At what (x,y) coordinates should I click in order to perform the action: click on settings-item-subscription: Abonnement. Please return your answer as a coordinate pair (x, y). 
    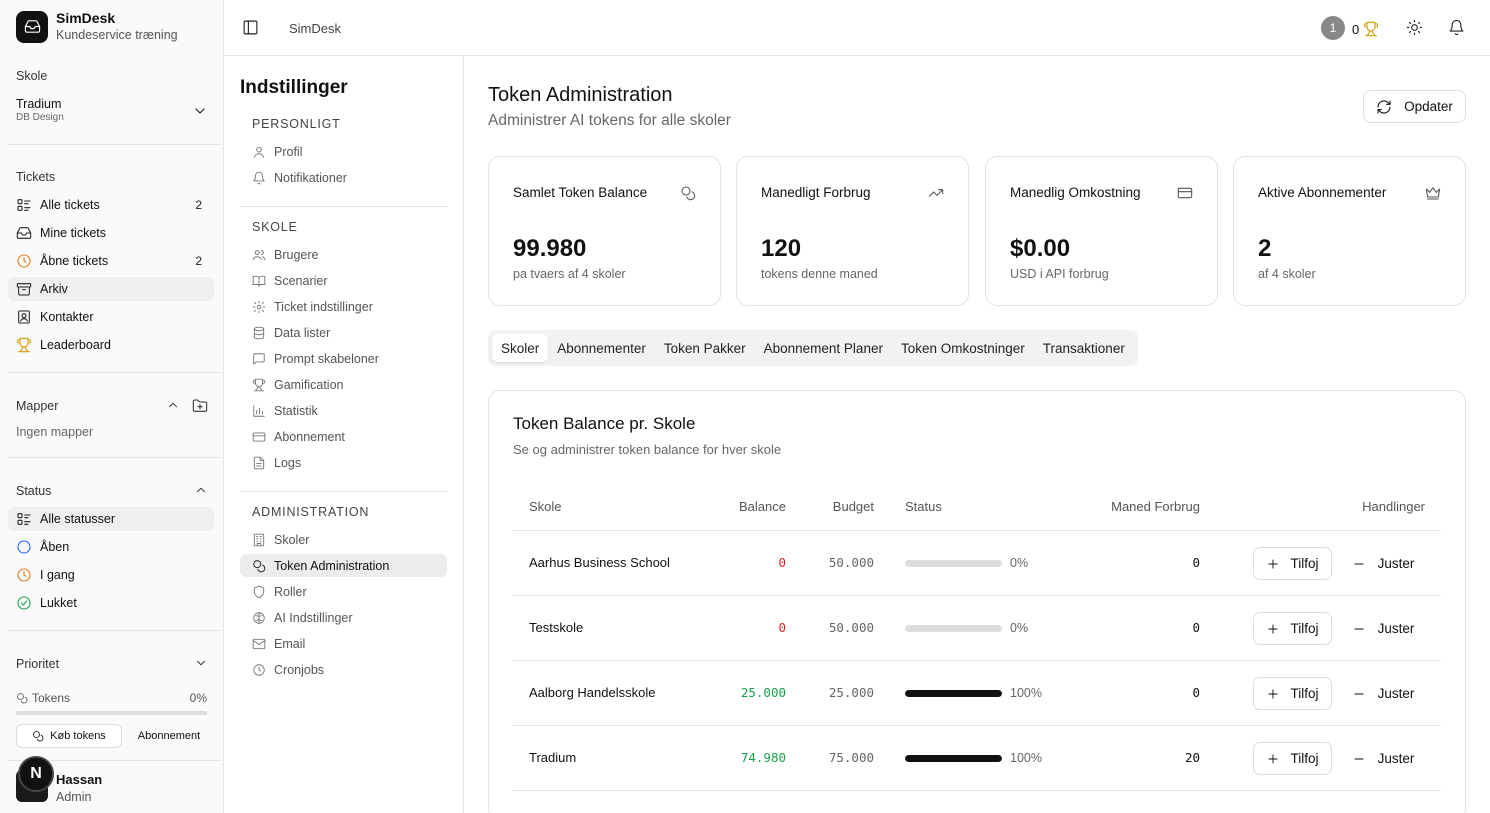
    Looking at the image, I should click on (343, 436).